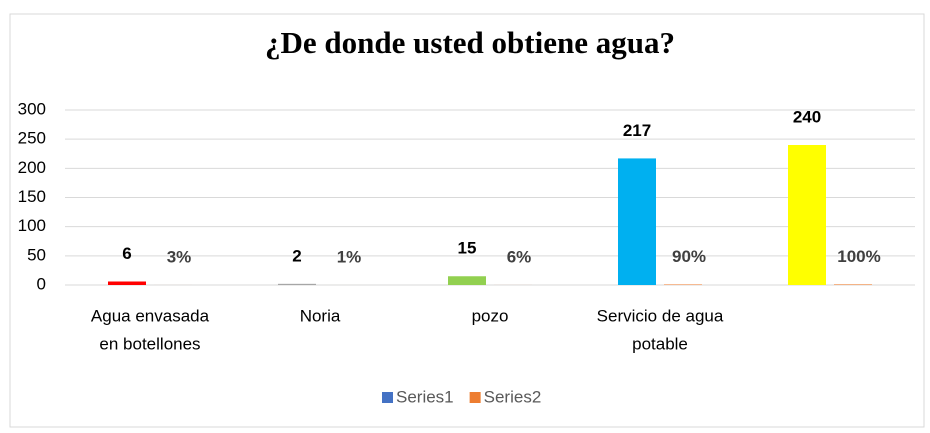 This screenshot has width=930, height=433. What do you see at coordinates (807, 116) in the screenshot?
I see `data-label: 240` at bounding box center [807, 116].